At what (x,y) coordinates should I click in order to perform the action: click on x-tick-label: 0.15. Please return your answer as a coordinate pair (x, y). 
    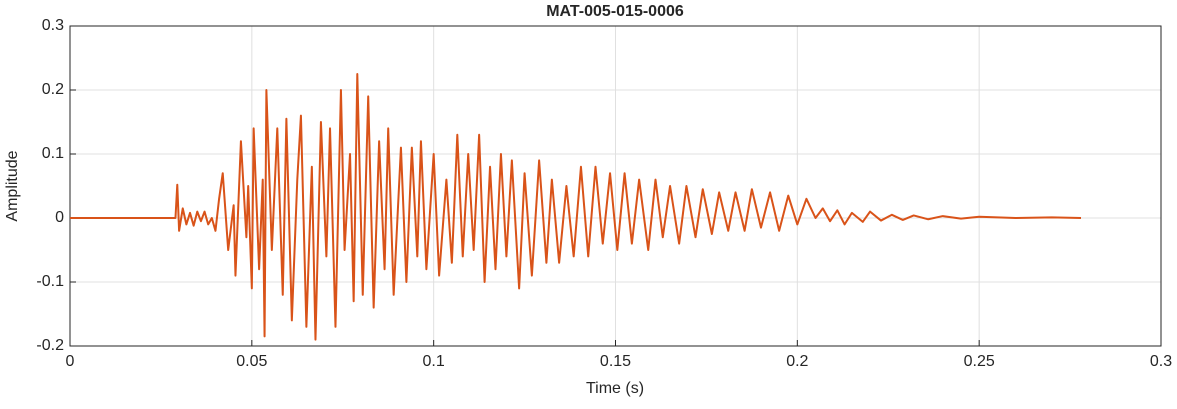
    Looking at the image, I should click on (615, 361).